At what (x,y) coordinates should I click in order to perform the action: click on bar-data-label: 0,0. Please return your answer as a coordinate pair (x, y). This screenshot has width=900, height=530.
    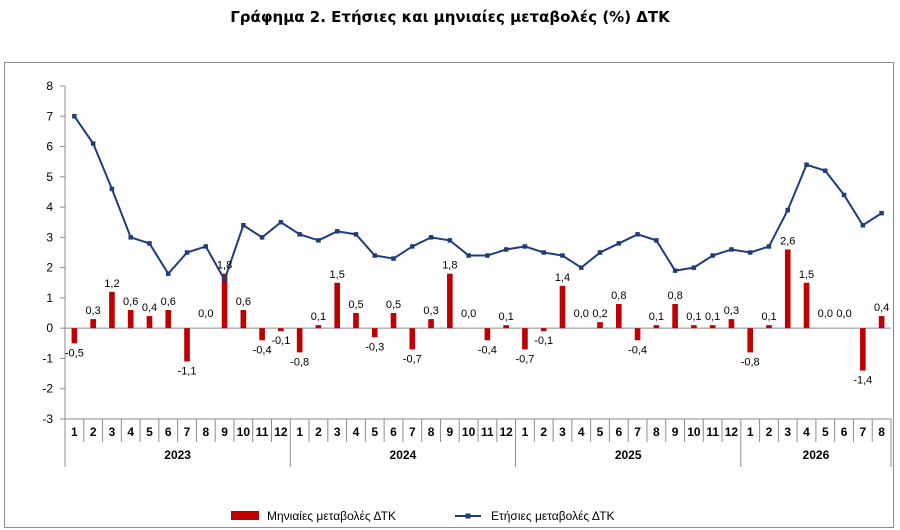
    Looking at the image, I should click on (825, 314).